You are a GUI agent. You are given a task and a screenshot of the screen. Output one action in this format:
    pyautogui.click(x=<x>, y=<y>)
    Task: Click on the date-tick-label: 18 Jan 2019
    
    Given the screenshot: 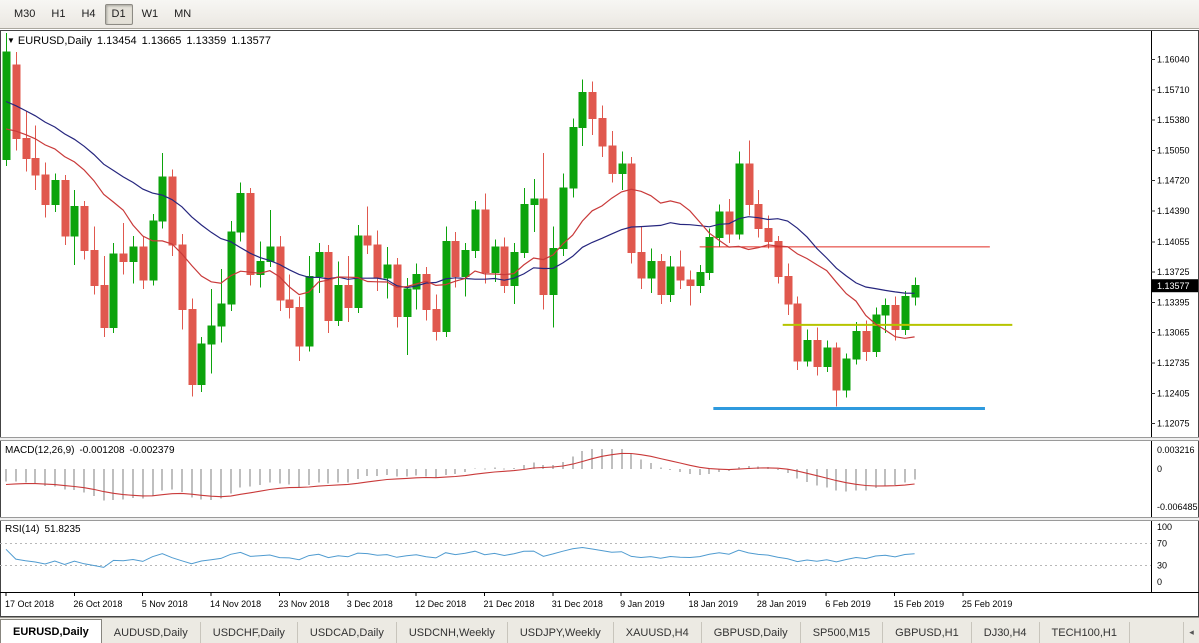 What is the action you would take?
    pyautogui.click(x=714, y=604)
    